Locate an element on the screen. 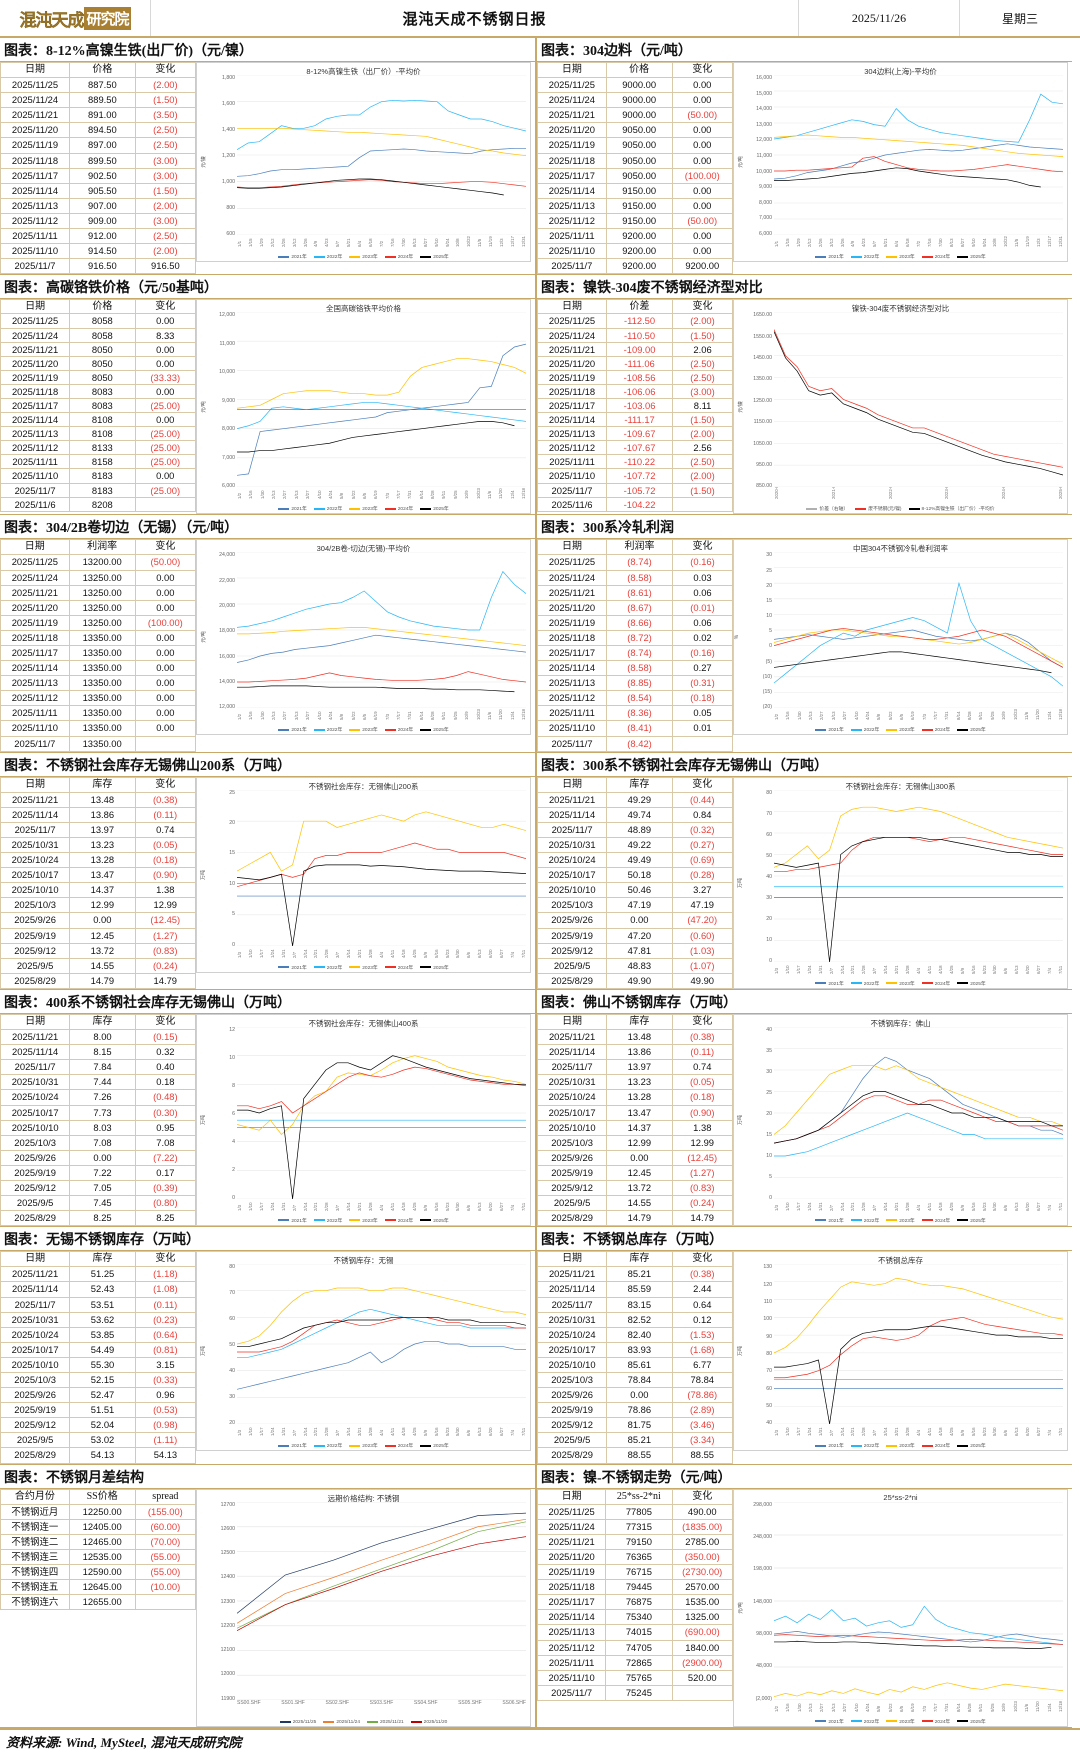  cell-3: 520.00 is located at coordinates (702, 1677).